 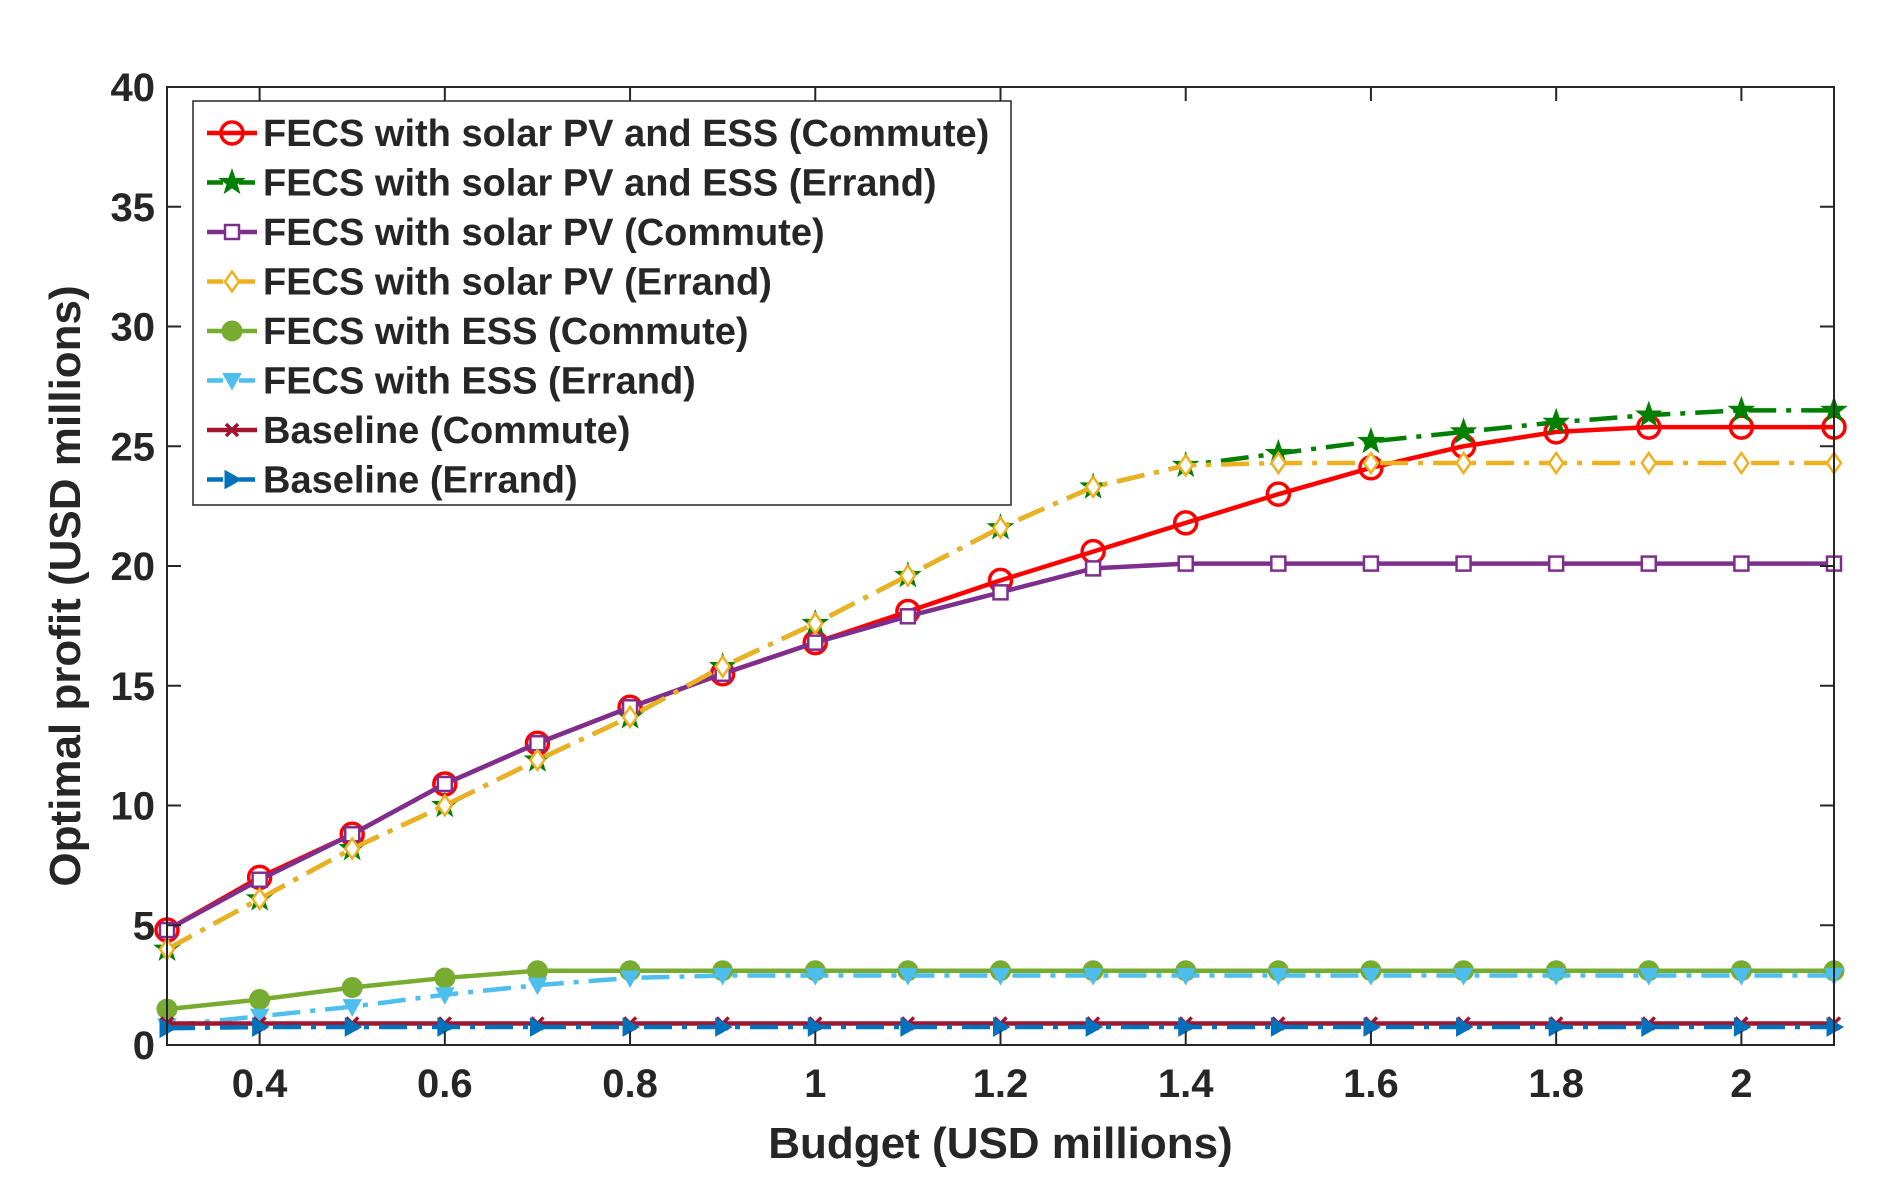 I want to click on y-tick-label: 15, so click(x=133, y=687).